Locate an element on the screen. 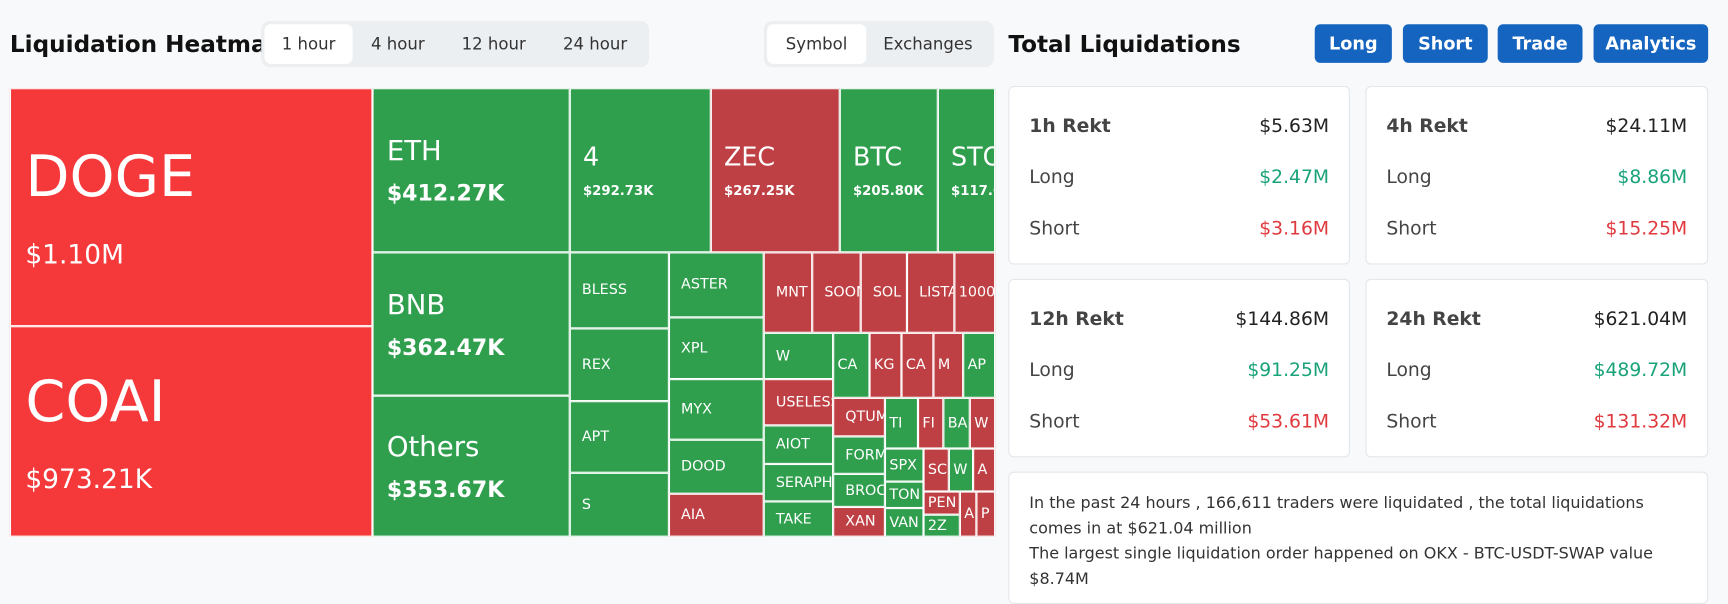 Image resolution: width=1728 pixels, height=604 pixels. heatmap-tile: SERAPH is located at coordinates (798, 482).